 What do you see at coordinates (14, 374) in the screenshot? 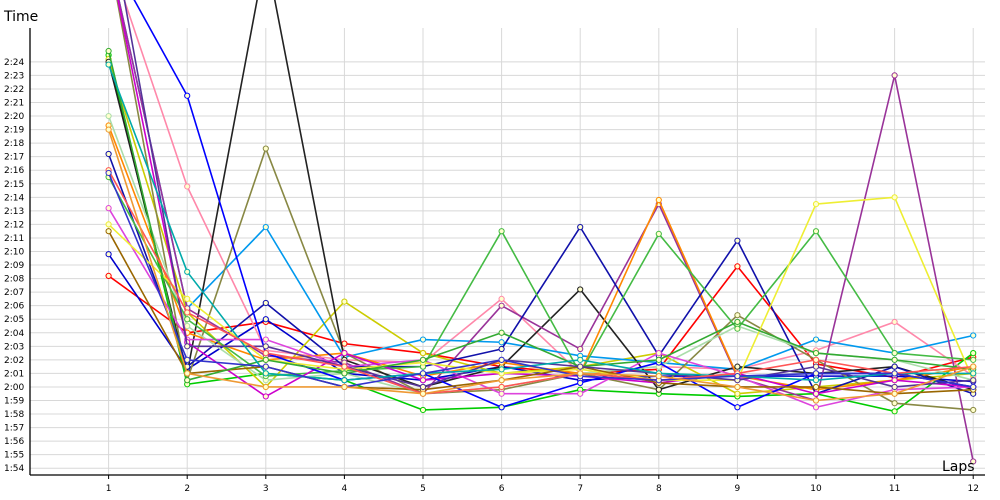
I see `y-tick-label: 2:01` at bounding box center [14, 374].